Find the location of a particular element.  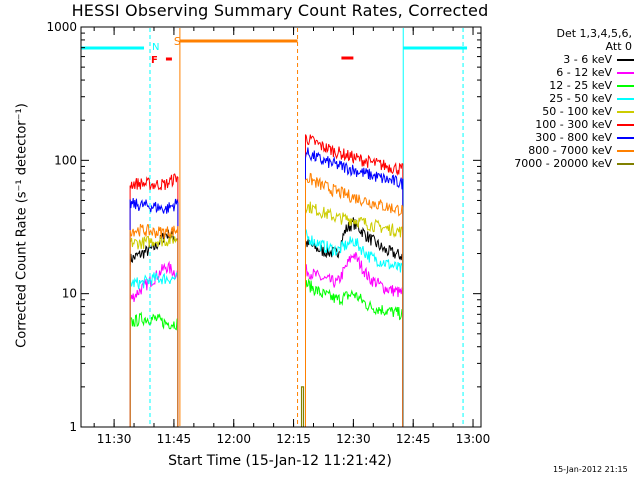

legend-label: 6 - 12 keV is located at coordinates (584, 72).